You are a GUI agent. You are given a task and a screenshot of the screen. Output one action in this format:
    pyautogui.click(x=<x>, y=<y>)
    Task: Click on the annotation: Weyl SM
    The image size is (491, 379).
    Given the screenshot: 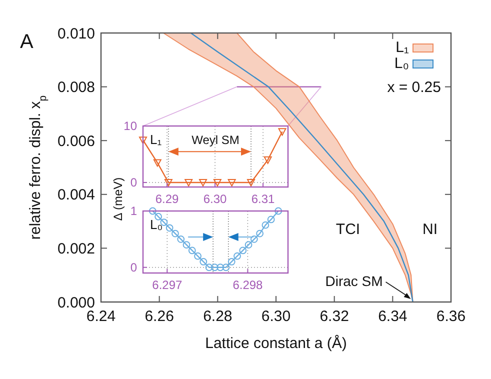 What is the action you would take?
    pyautogui.click(x=216, y=140)
    